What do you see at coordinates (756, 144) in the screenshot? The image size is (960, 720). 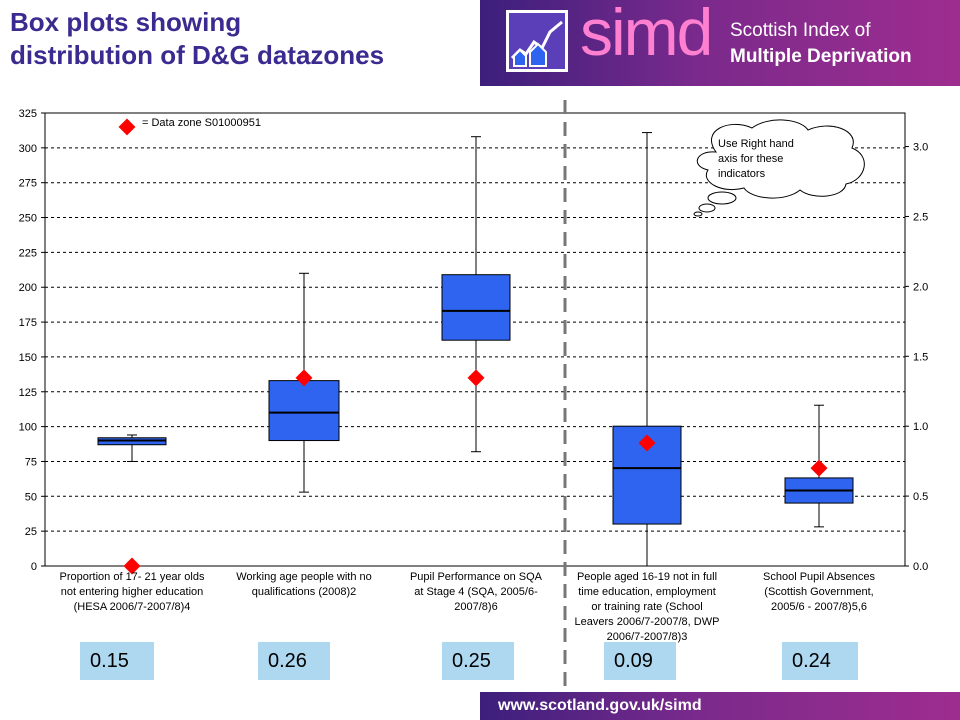 I see `callout-text: Use Right hand` at bounding box center [756, 144].